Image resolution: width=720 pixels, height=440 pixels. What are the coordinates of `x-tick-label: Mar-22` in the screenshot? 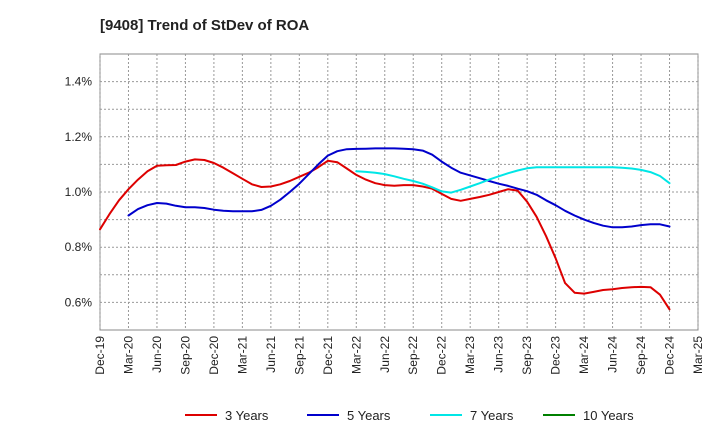 It's located at (356, 355).